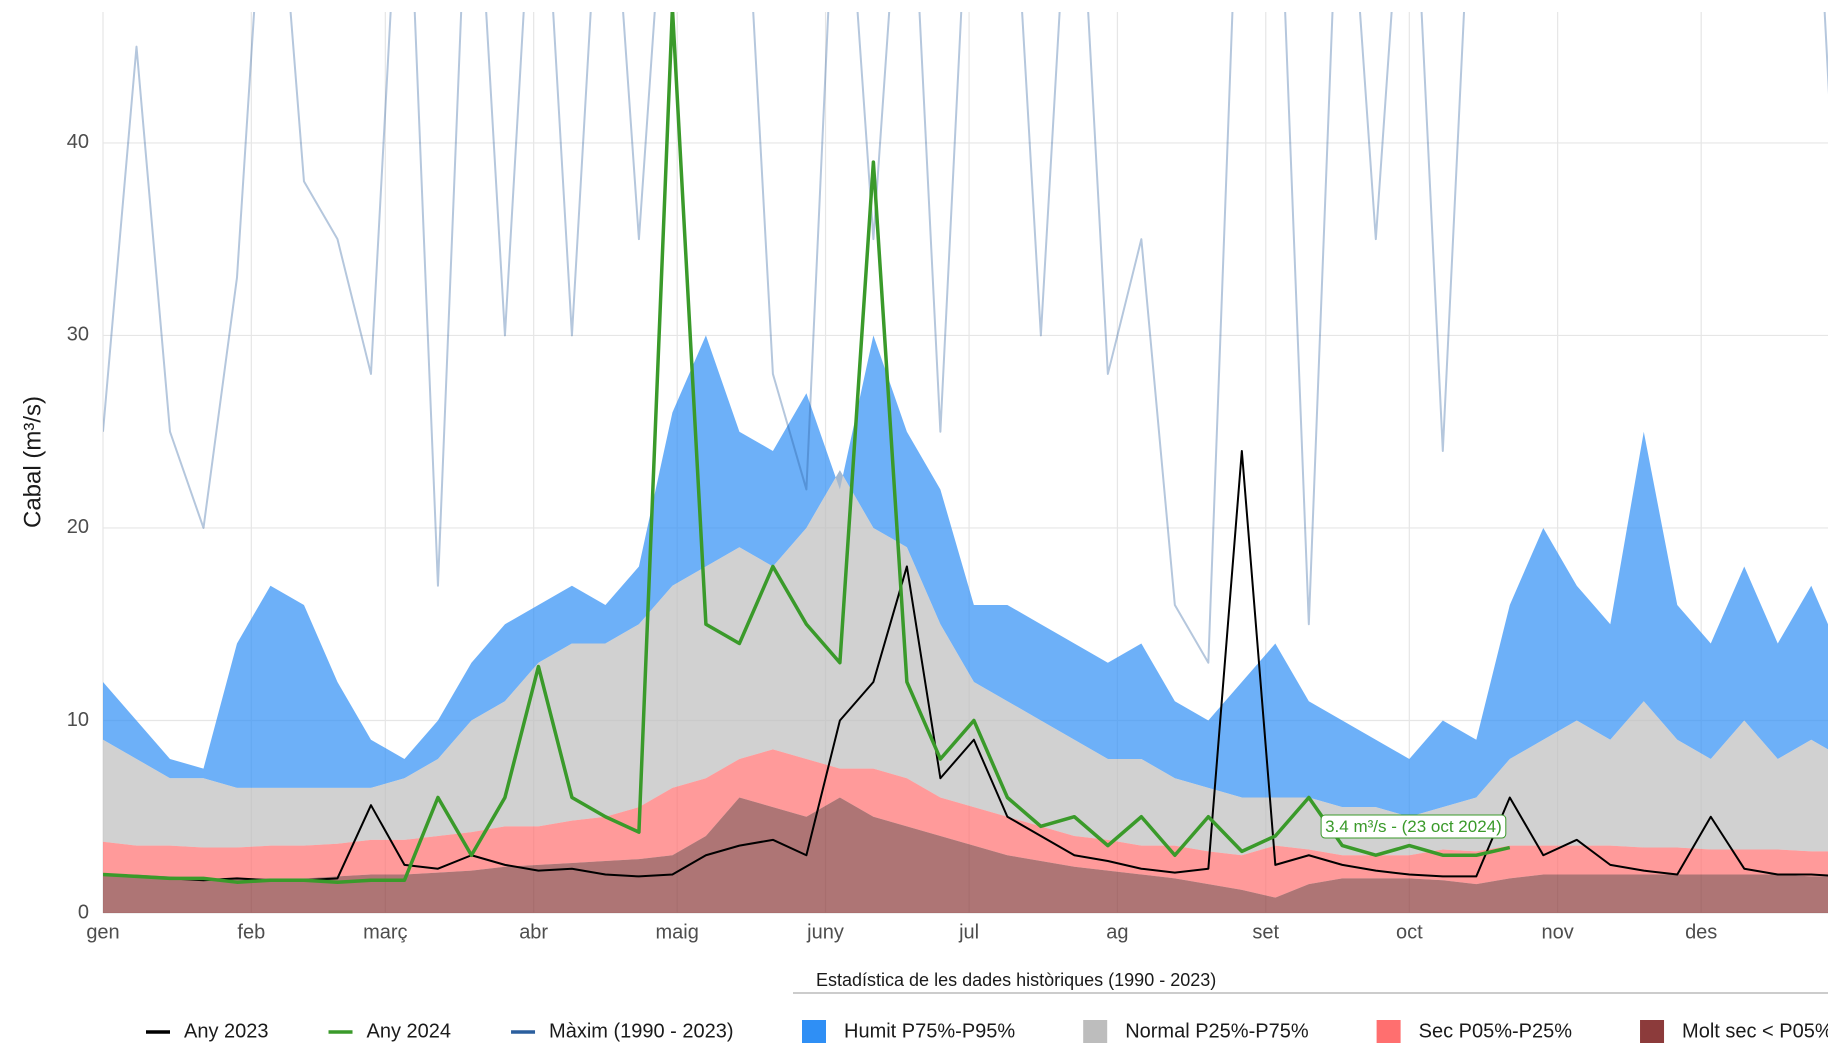  Describe the element at coordinates (1265, 932) in the screenshot. I see `x-tick-label: set` at that location.